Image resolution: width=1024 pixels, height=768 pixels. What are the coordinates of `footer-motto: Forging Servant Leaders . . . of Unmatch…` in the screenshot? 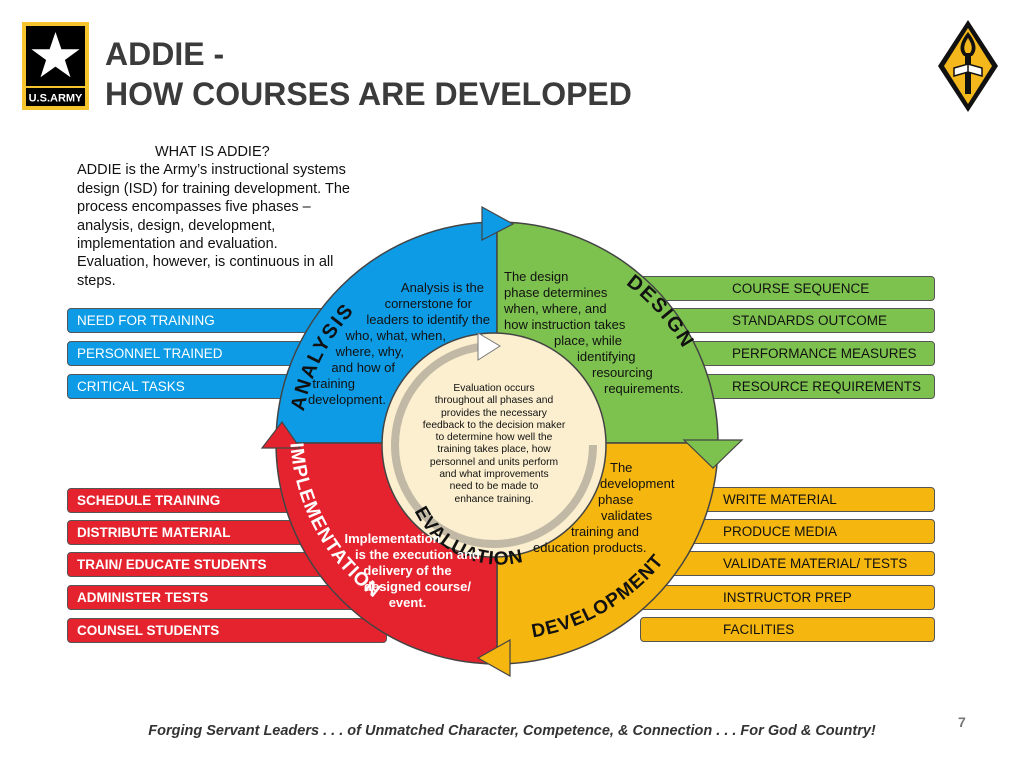 It's located at (512, 731).